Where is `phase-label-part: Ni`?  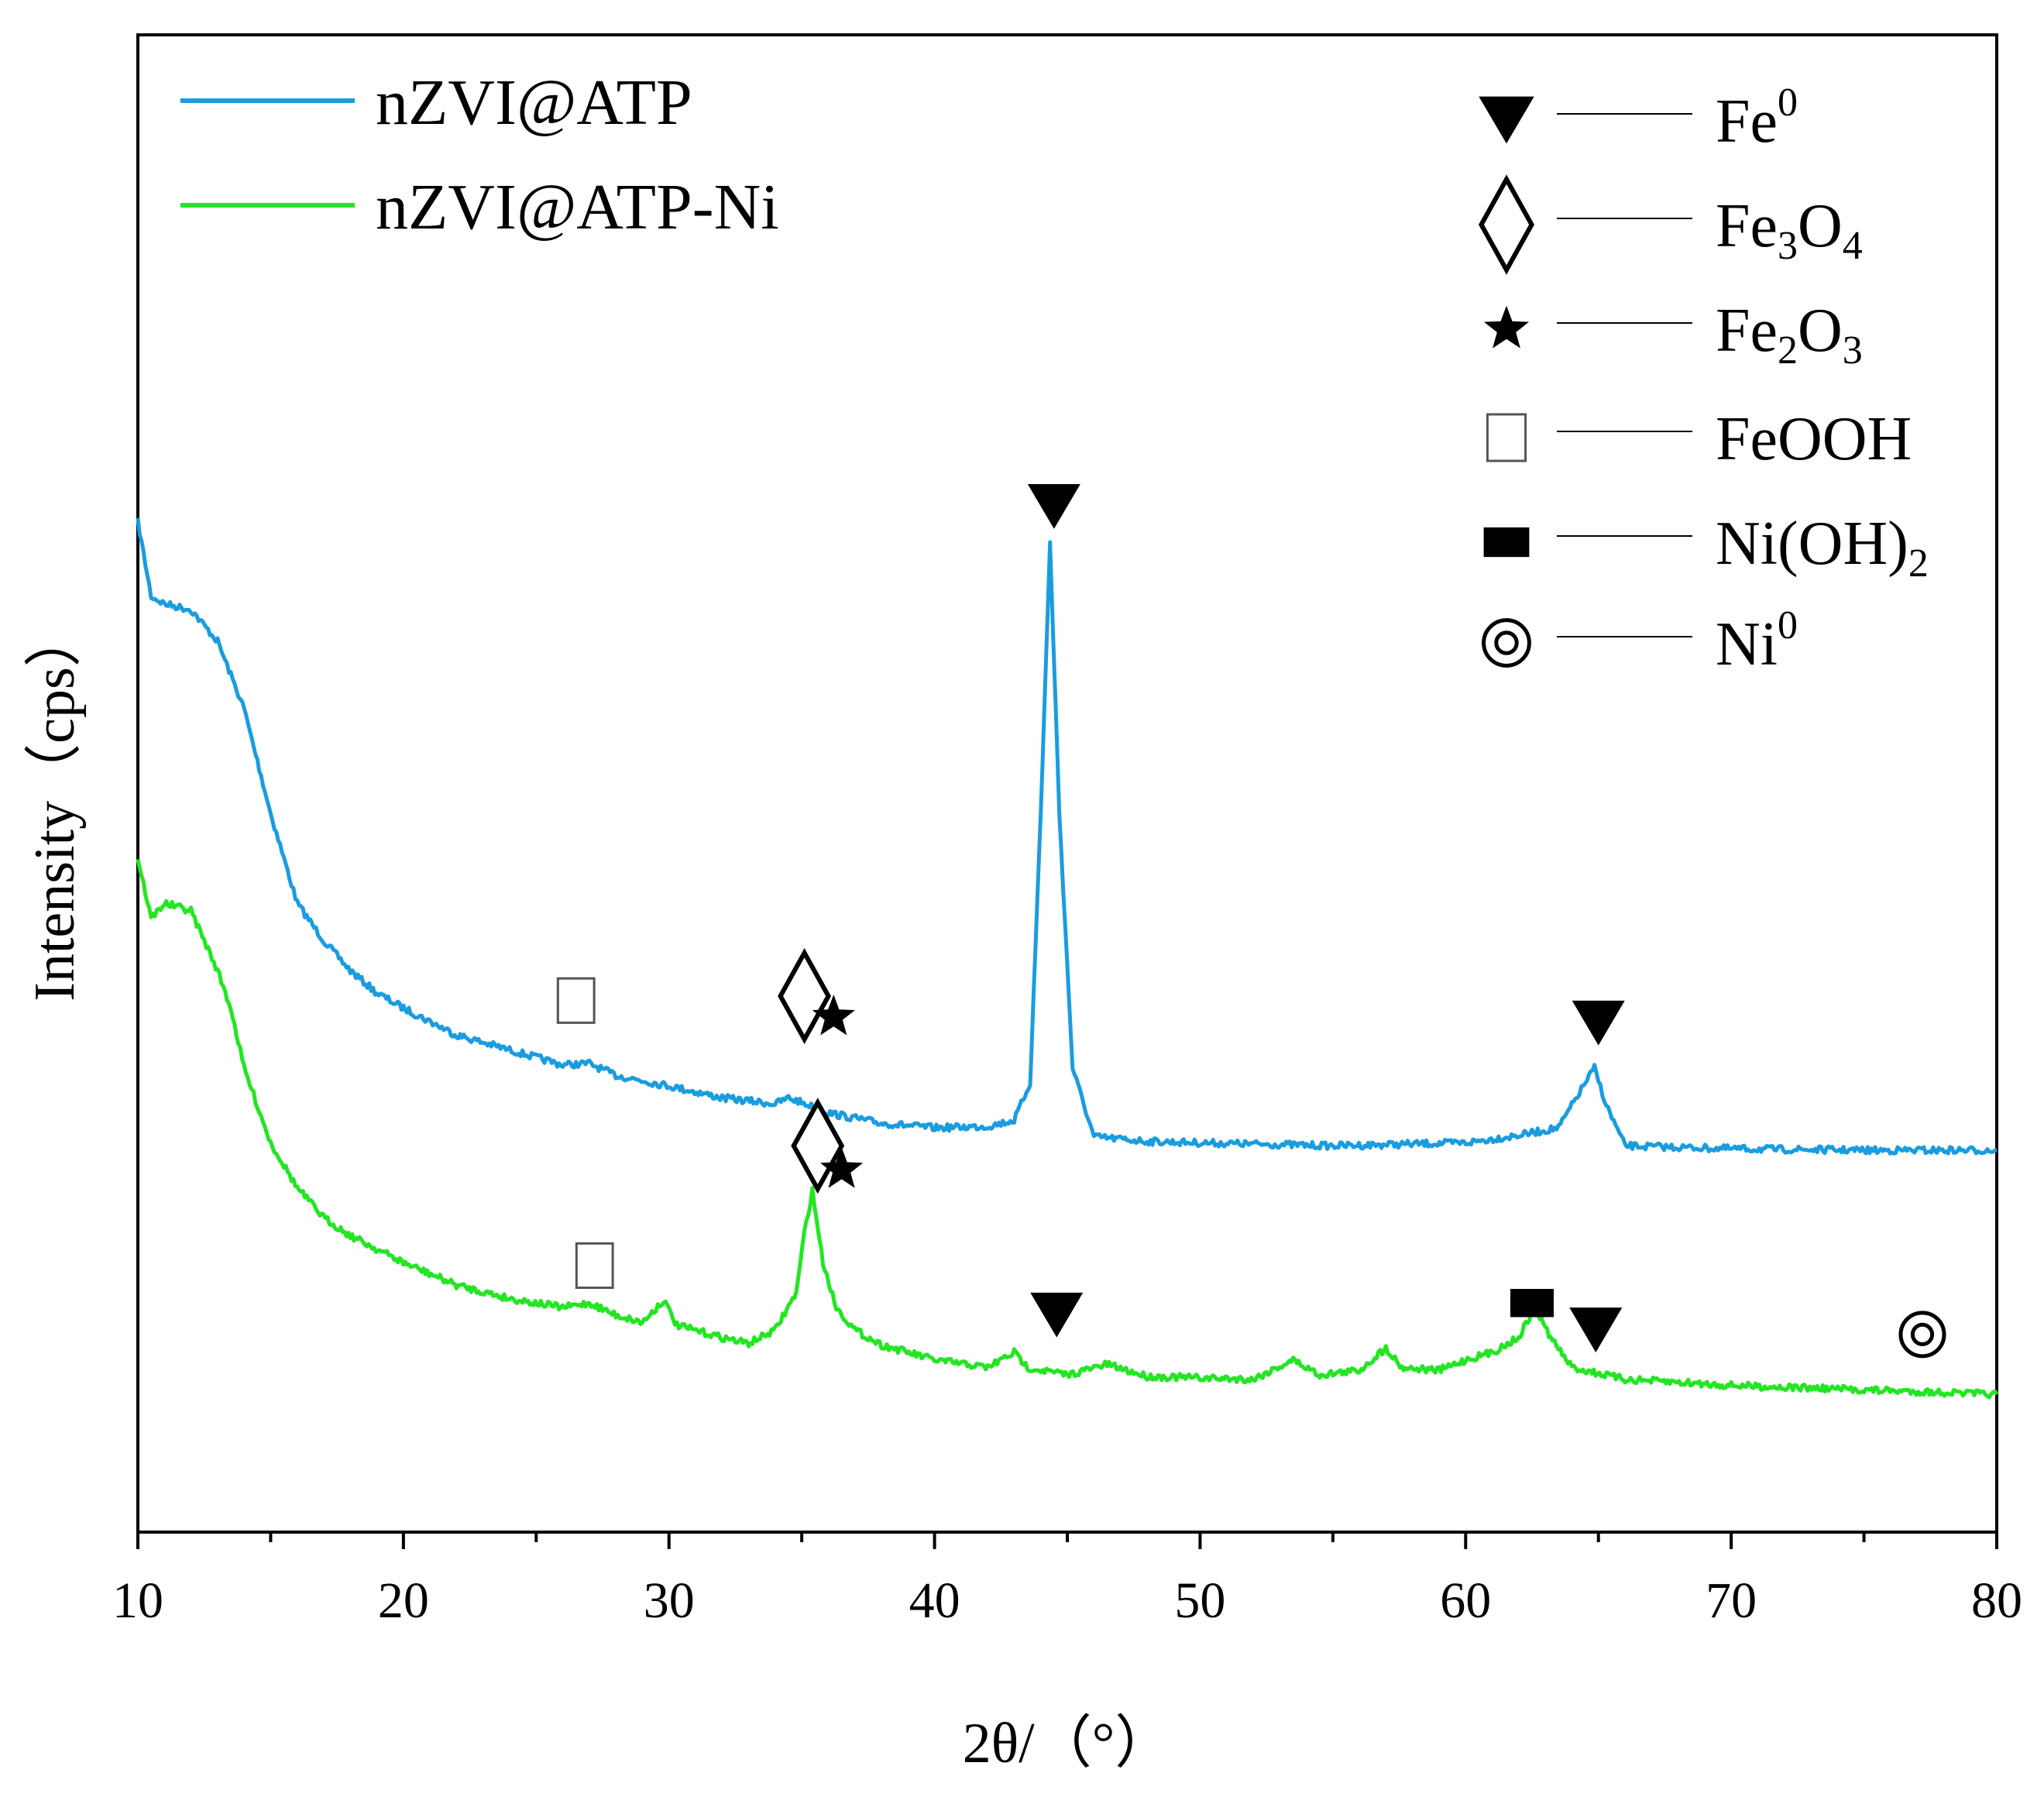
phase-label-part: Ni is located at coordinates (1747, 644).